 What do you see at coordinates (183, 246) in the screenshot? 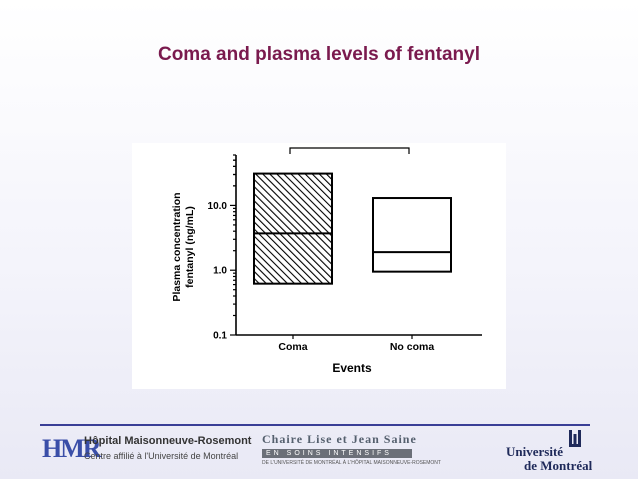
I see `y-axis-label: Plasma concentrationfentanyl (ng/mL)` at bounding box center [183, 246].